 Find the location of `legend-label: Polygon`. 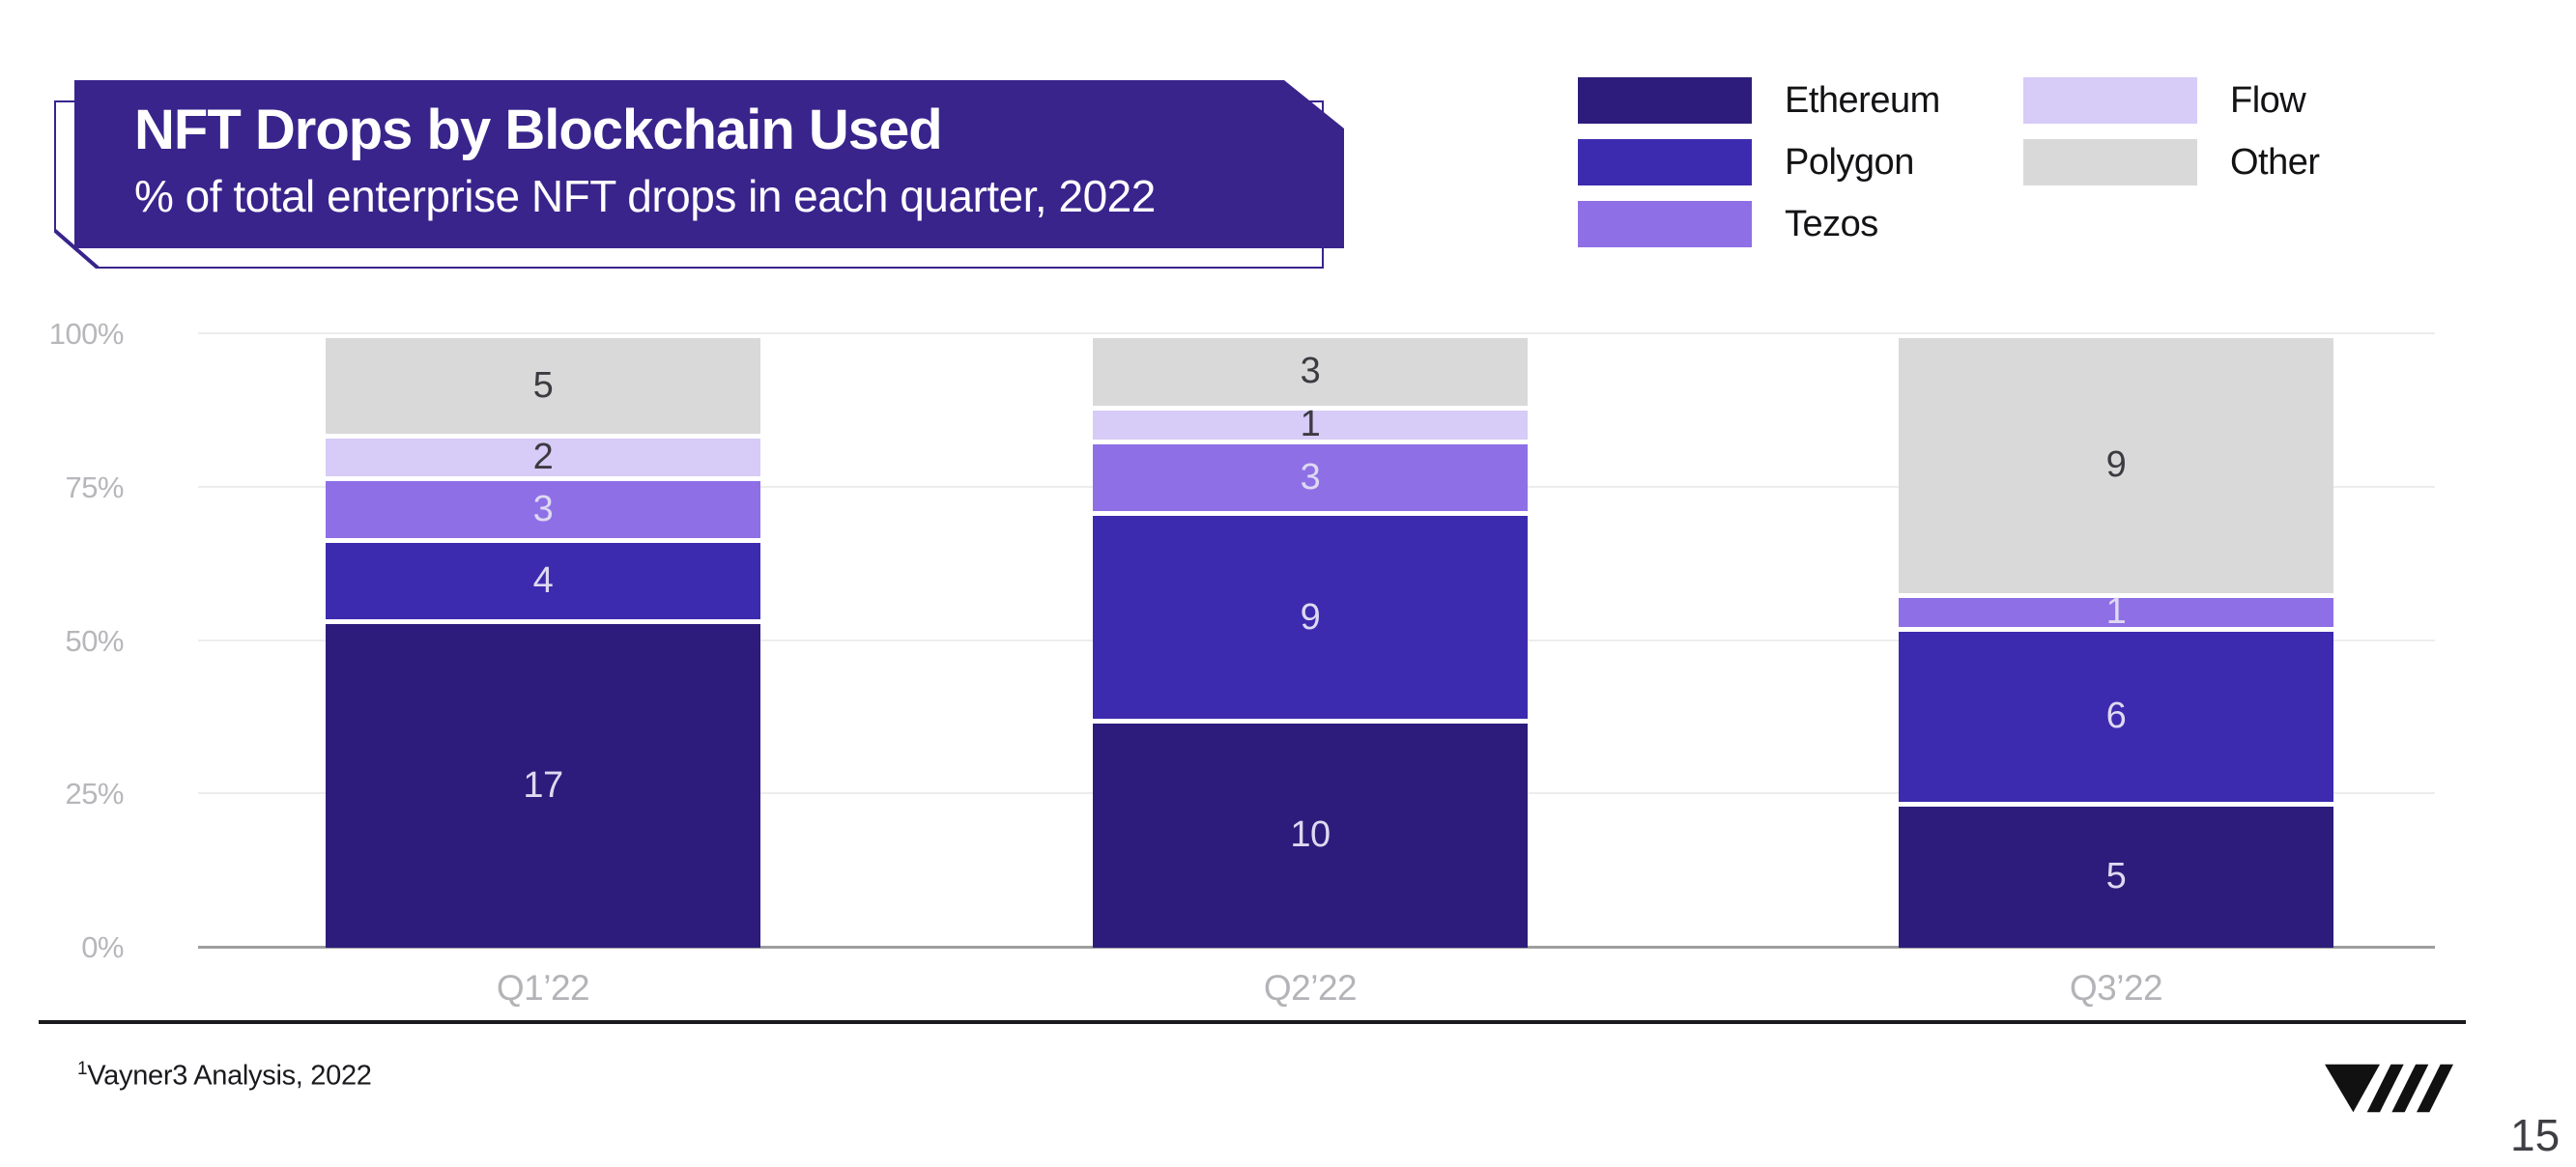

legend-label: Polygon is located at coordinates (1850, 162).